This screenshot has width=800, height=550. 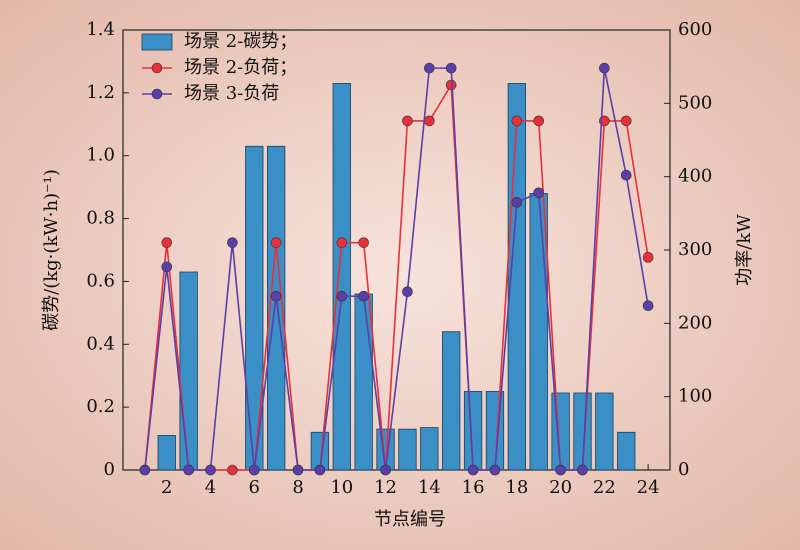 What do you see at coordinates (109, 469) in the screenshot?
I see `y-tick-label: 0` at bounding box center [109, 469].